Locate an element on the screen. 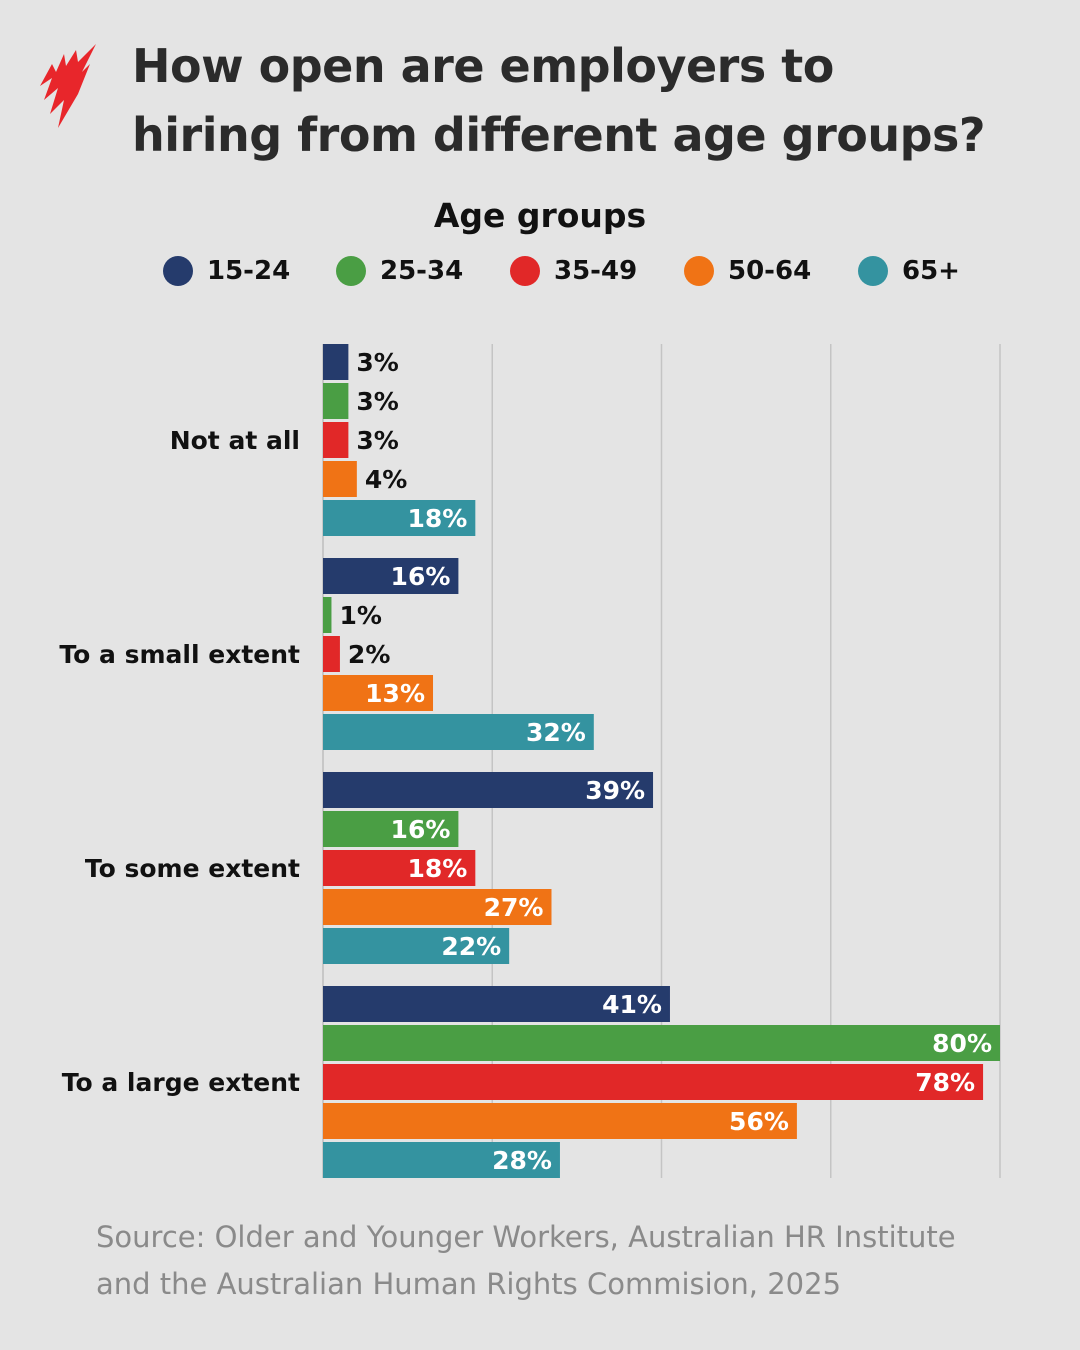 This screenshot has height=1350, width=1080. legend-label: 35-49 is located at coordinates (596, 271).